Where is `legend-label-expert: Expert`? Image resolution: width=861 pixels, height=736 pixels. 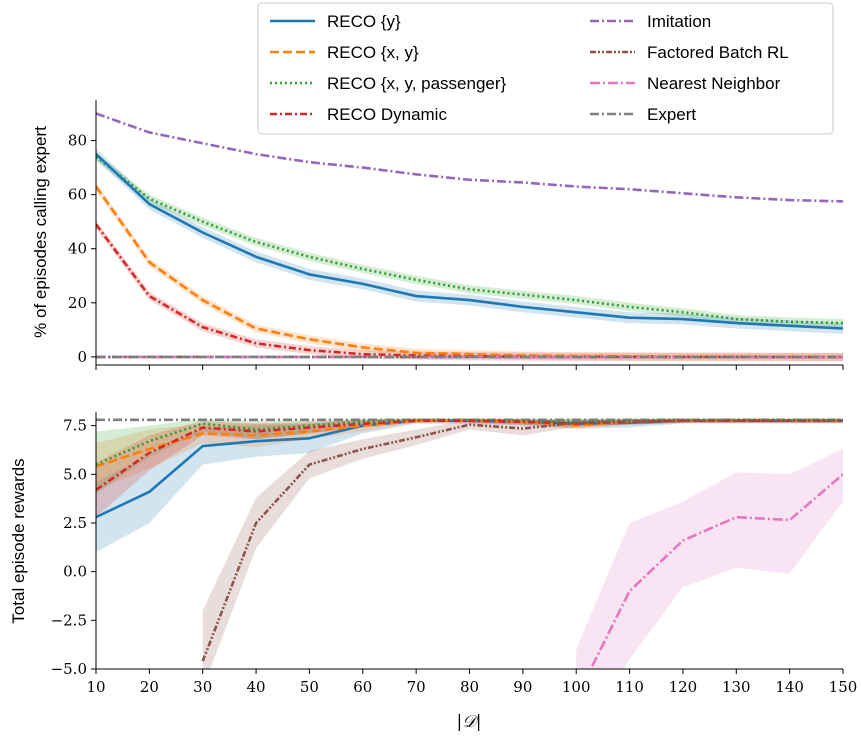 legend-label-expert: Expert is located at coordinates (671, 114).